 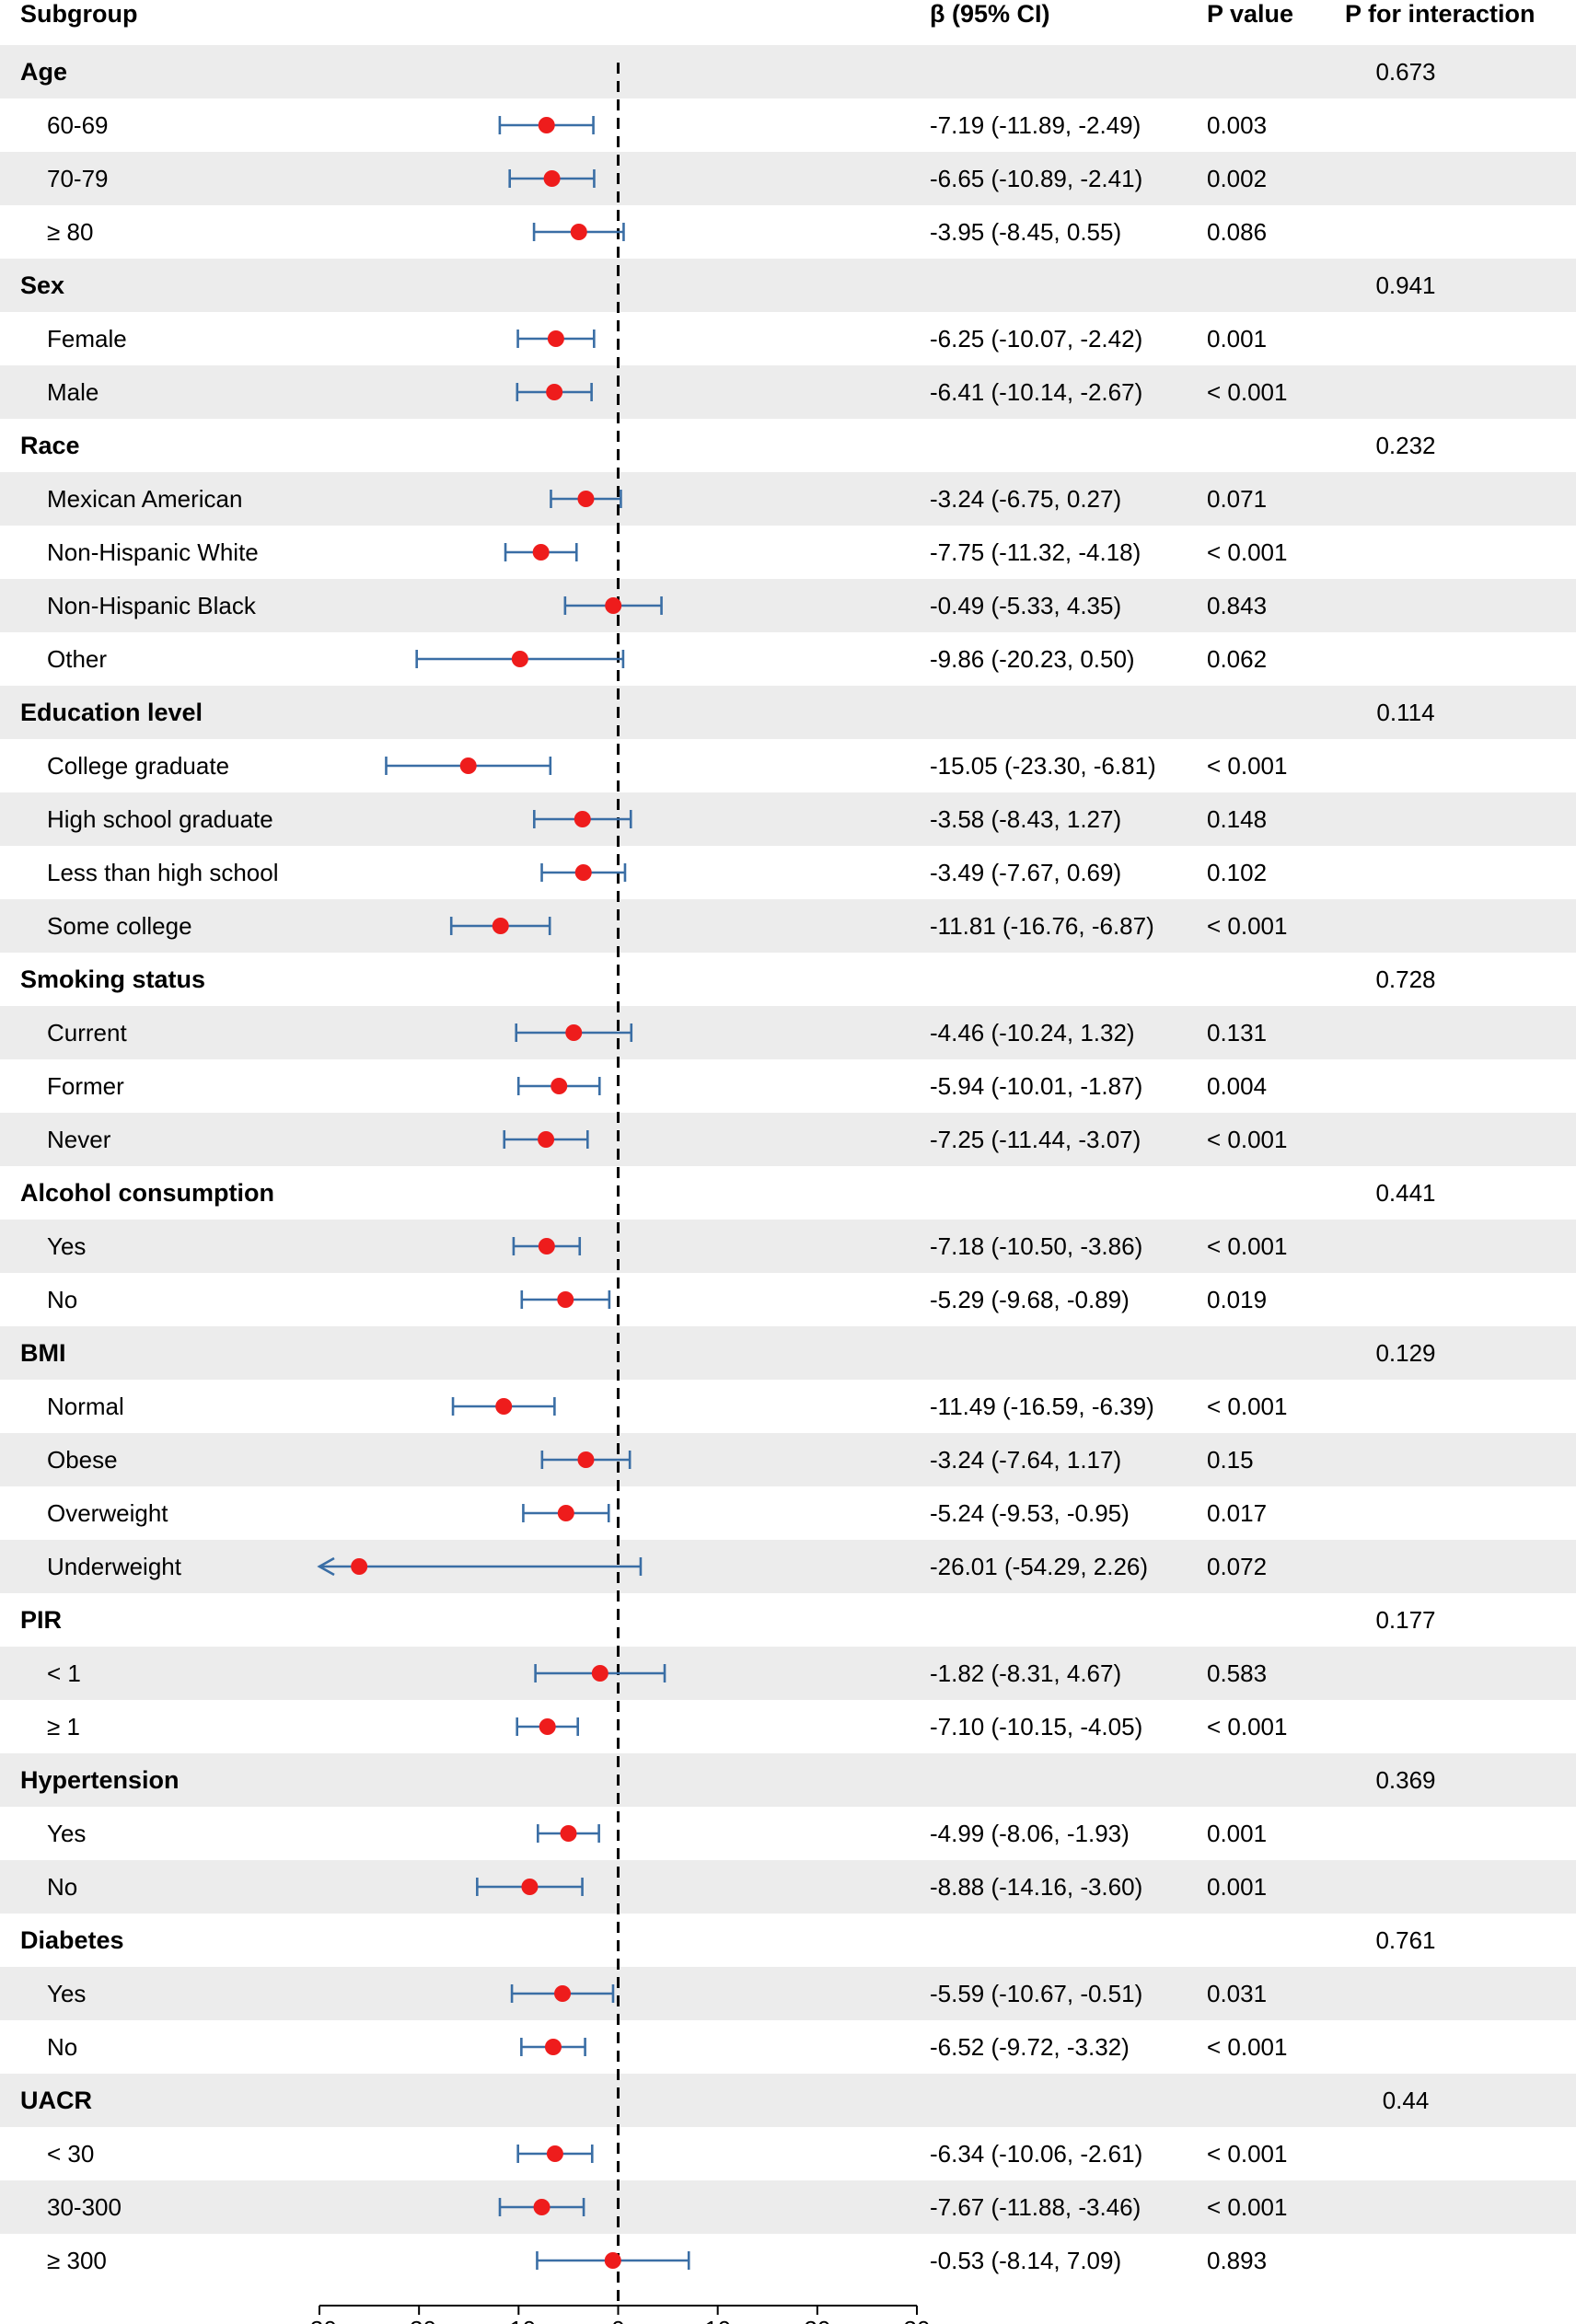 What do you see at coordinates (1032, 659) in the screenshot?
I see `beta-ci-value: -9.86 (-20.23, 0.50)` at bounding box center [1032, 659].